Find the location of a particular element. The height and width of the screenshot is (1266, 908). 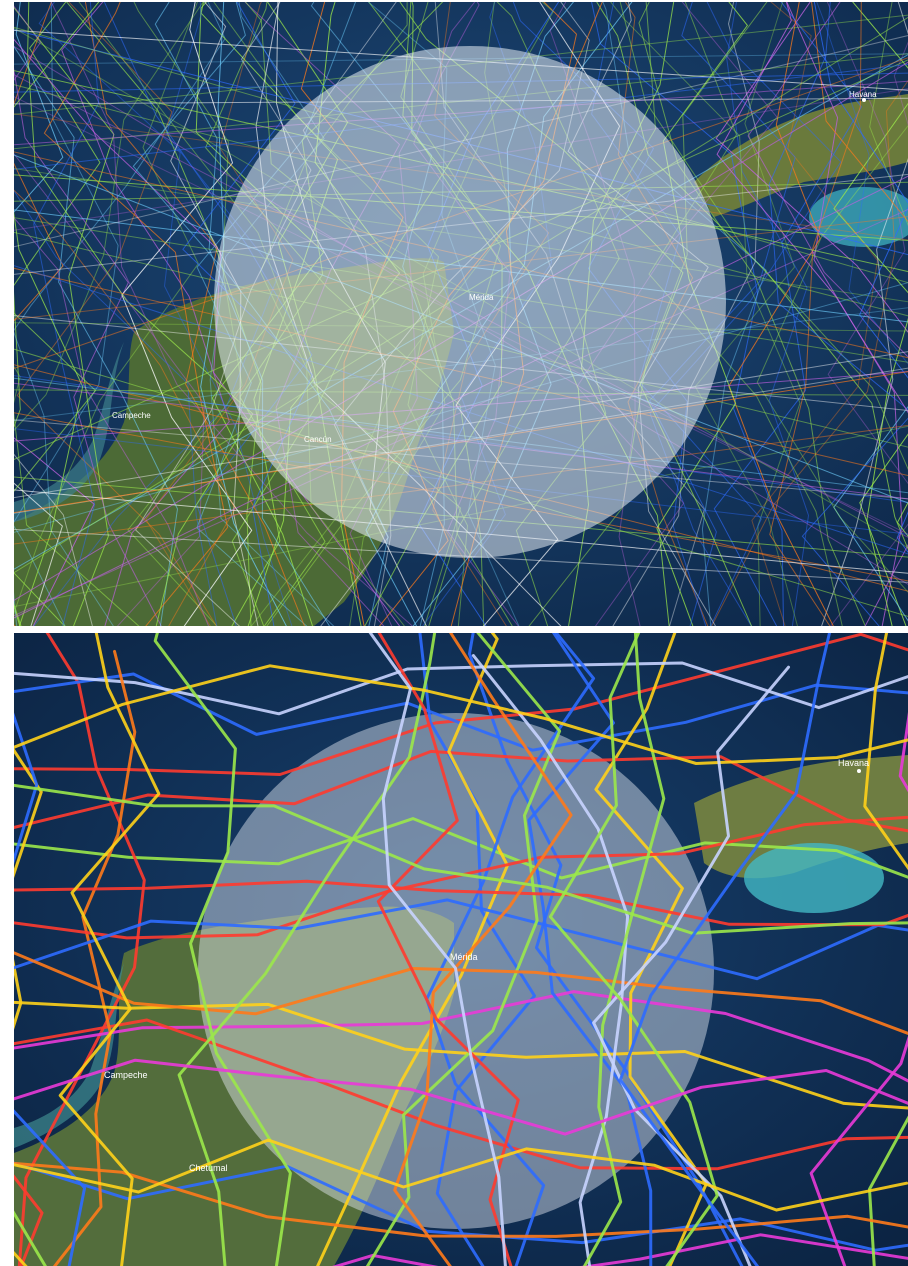

cuba-island is located at coordinates (801, 817).